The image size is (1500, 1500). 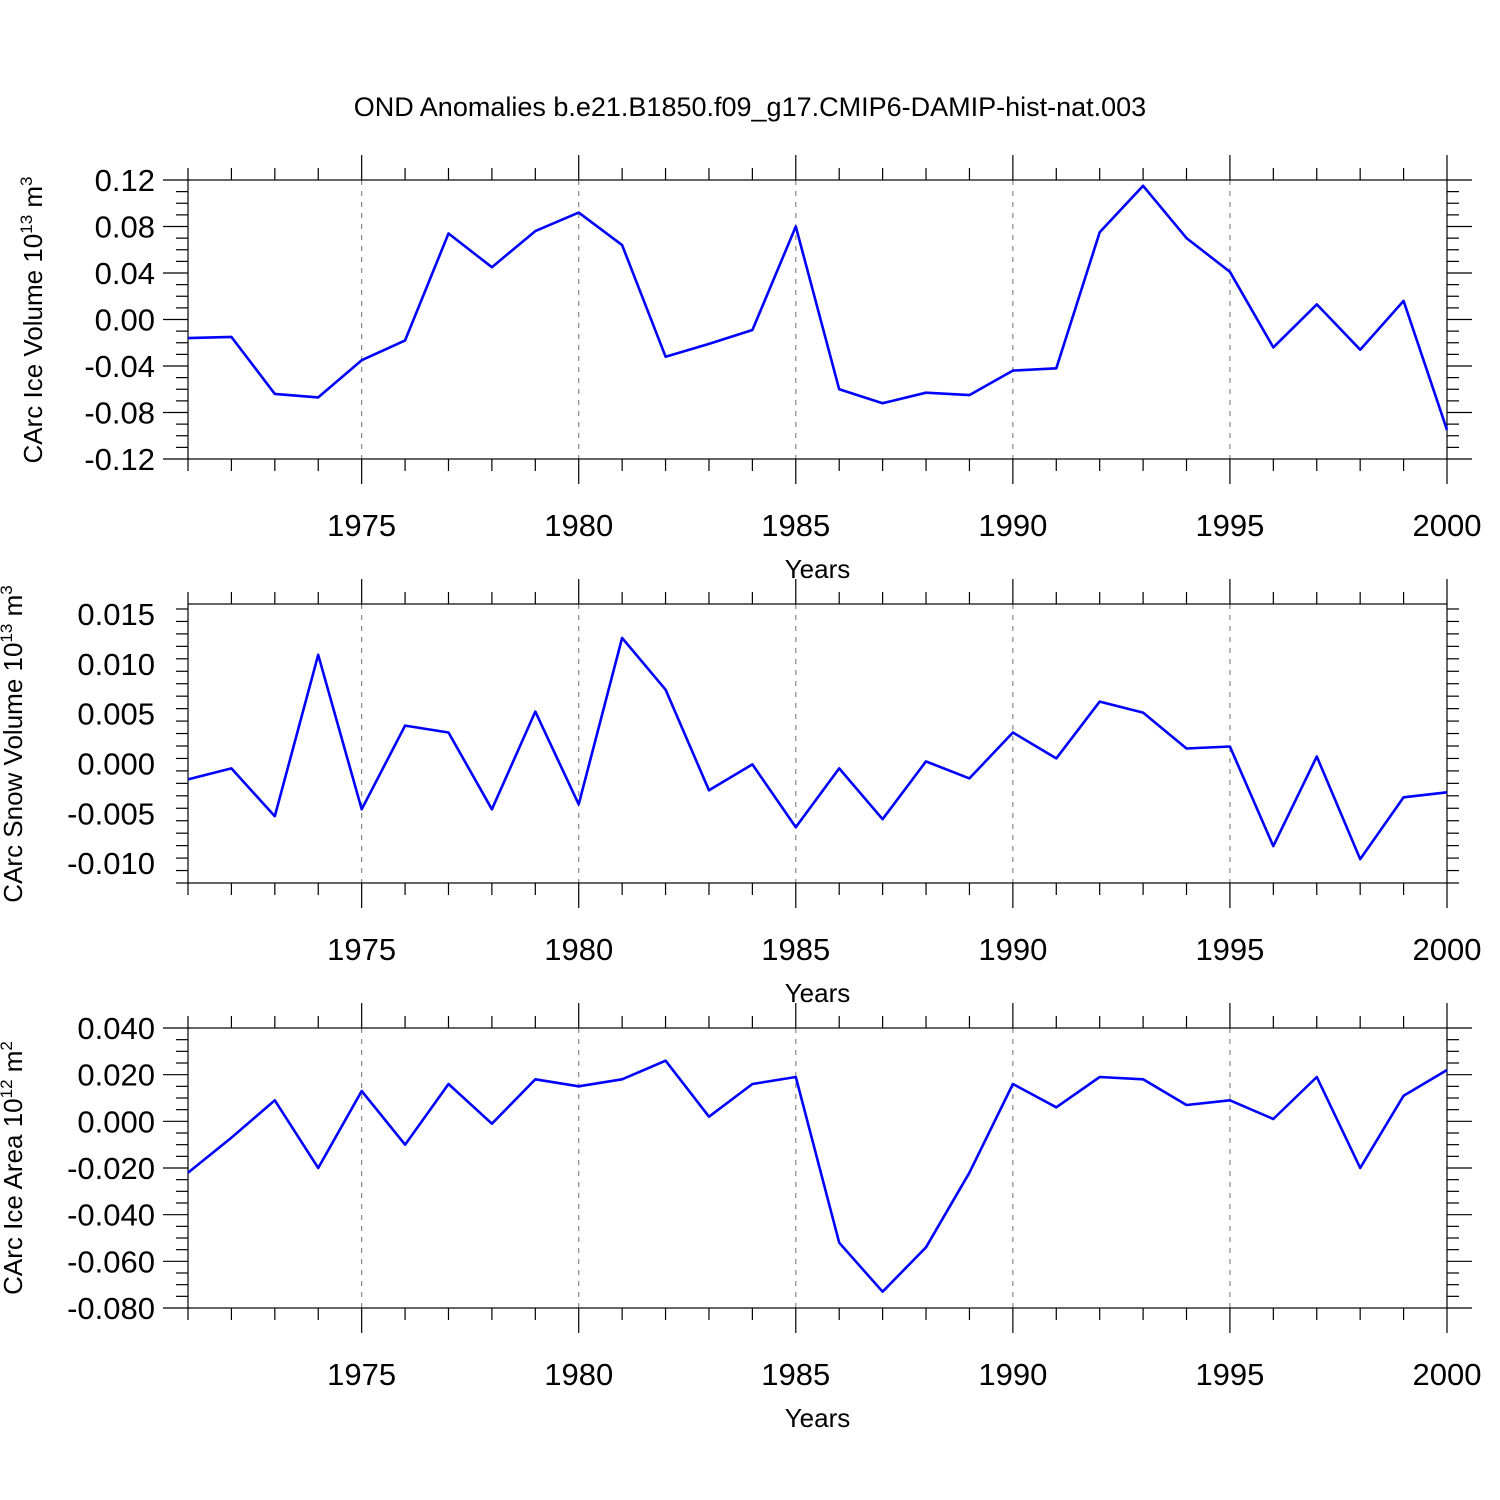 I want to click on panel-2-xtick-label: 2000, so click(x=1447, y=949).